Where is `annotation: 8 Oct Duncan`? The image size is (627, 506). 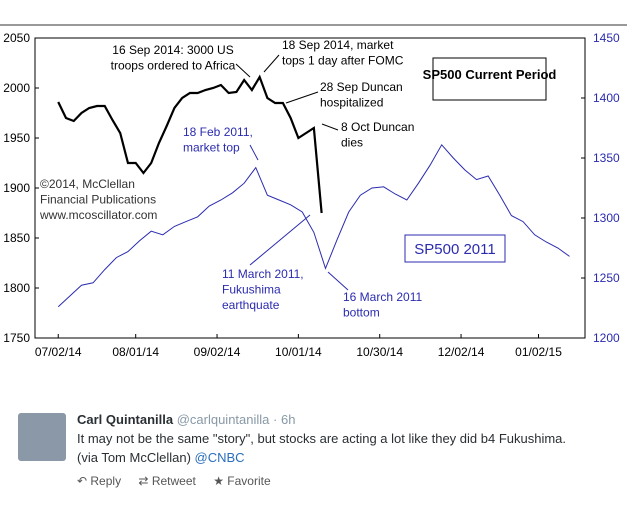 annotation: 8 Oct Duncan is located at coordinates (377, 127).